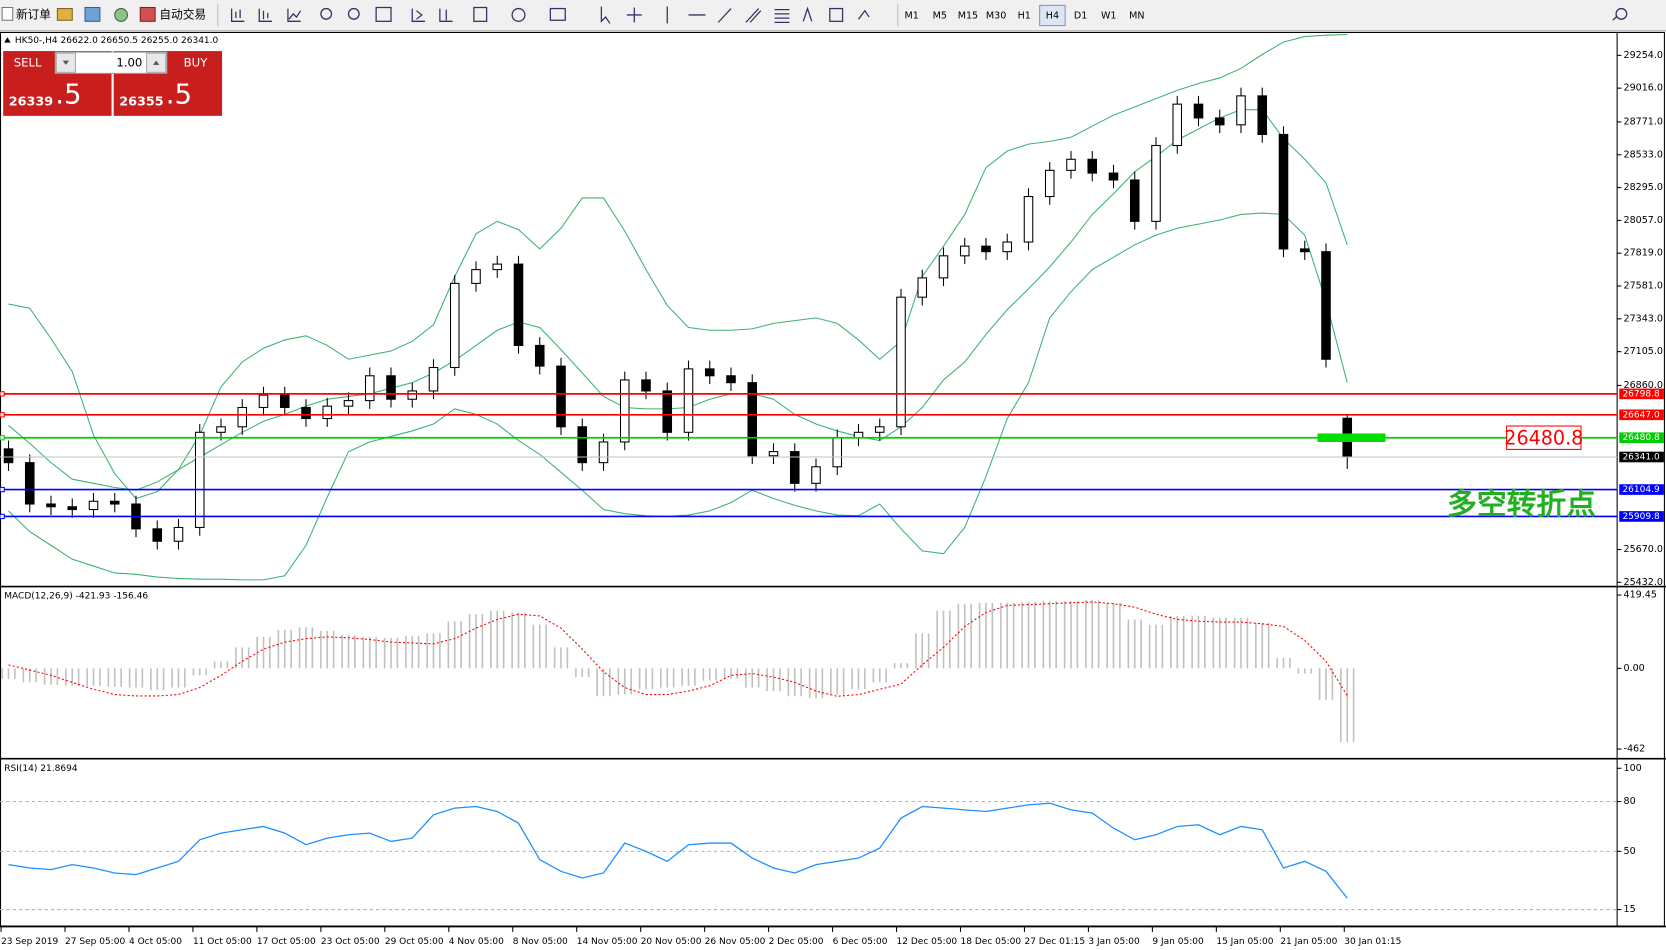  I want to click on new-order-icon, so click(7, 13).